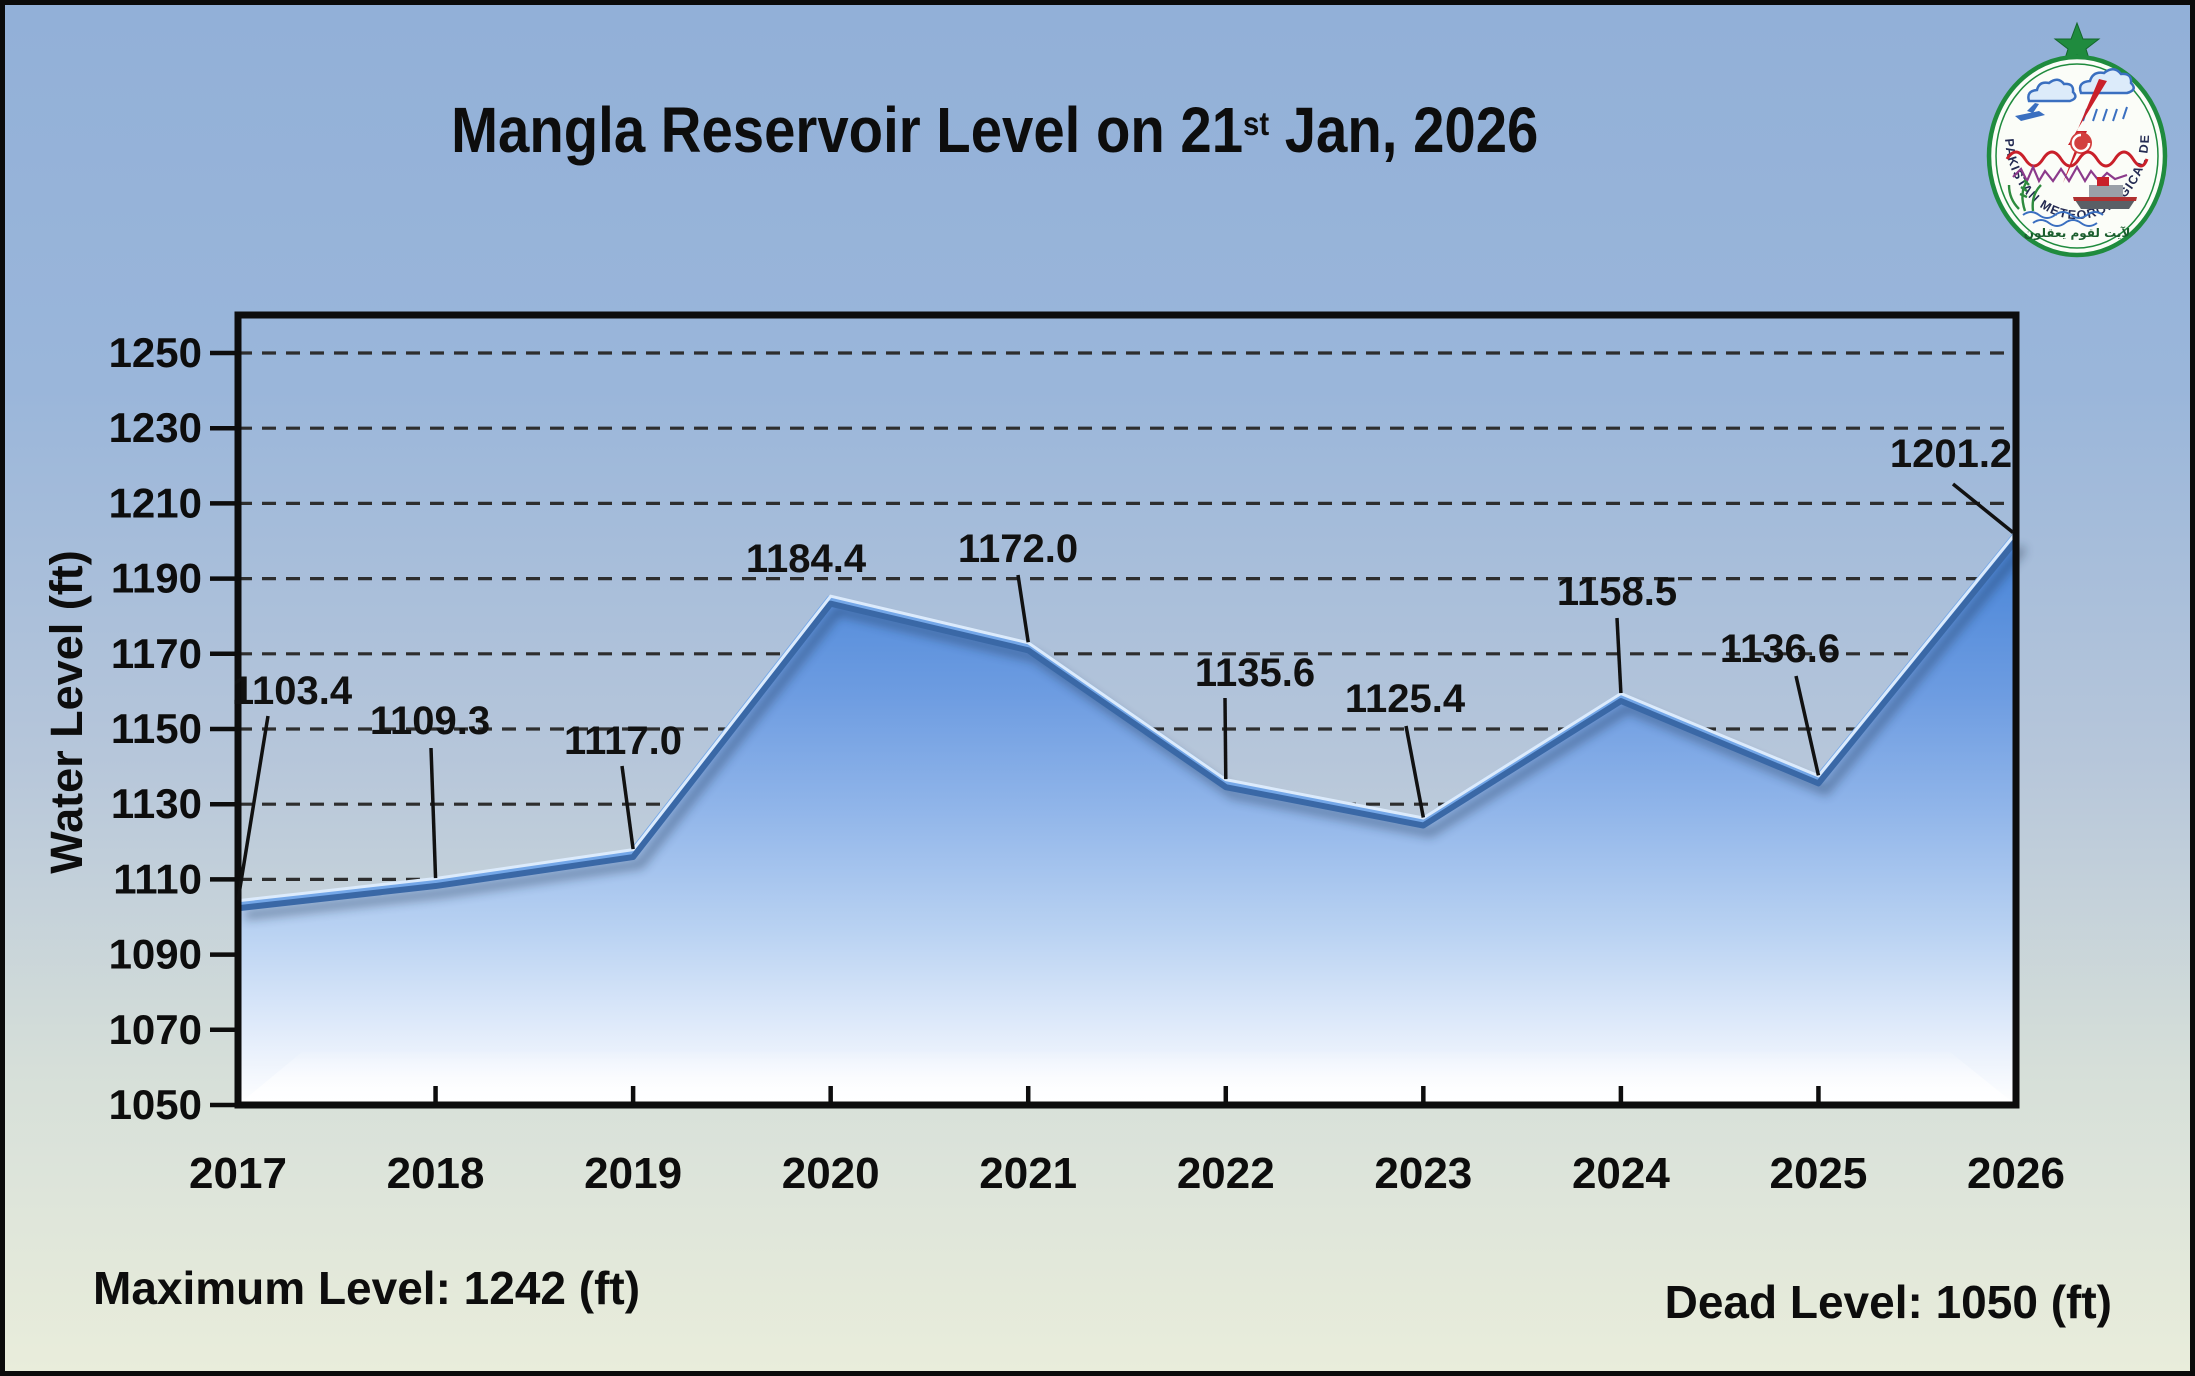  I want to click on page-title: Mangla Reservoir Level on 21st Jan, 2026, so click(995, 130).